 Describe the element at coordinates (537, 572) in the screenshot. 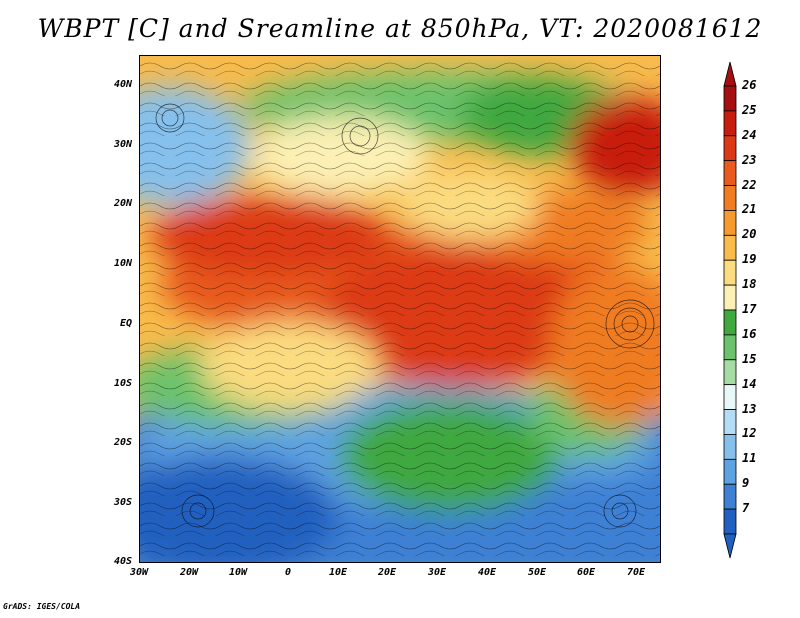

I see `lon-tick: 50E` at that location.